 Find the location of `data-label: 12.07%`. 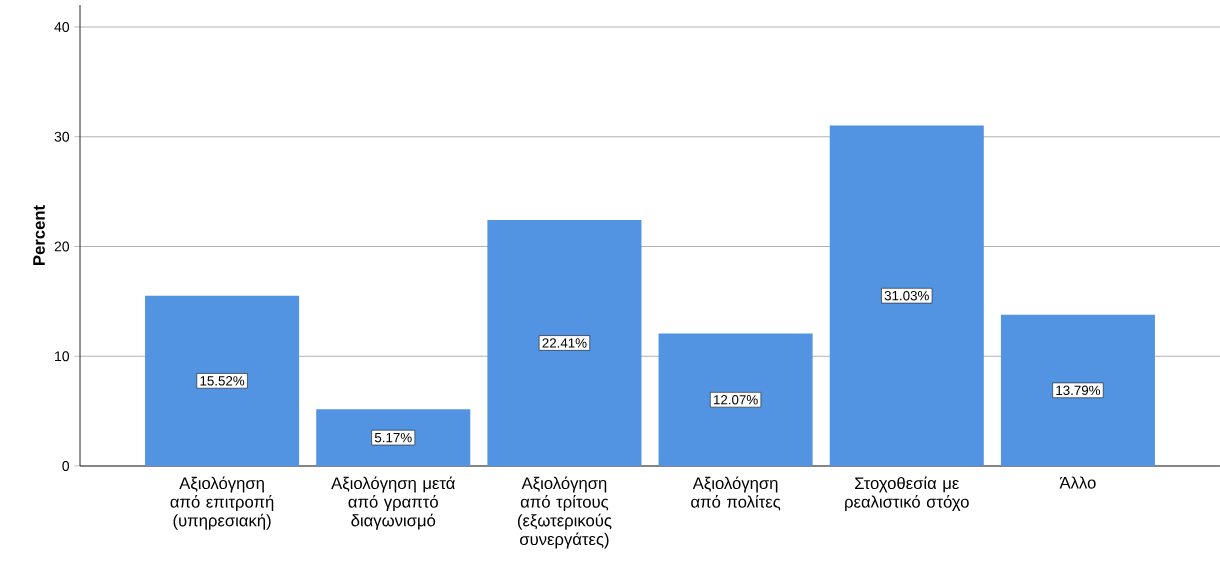

data-label: 12.07% is located at coordinates (736, 400).